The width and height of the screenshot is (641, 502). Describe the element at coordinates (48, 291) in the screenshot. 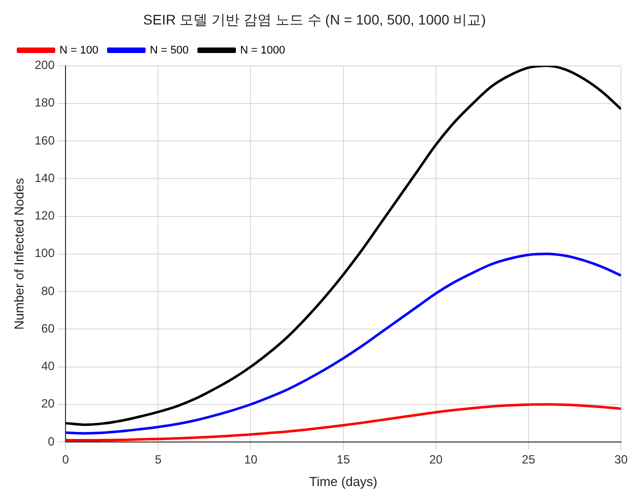

I see `y-tick-label: 80` at that location.